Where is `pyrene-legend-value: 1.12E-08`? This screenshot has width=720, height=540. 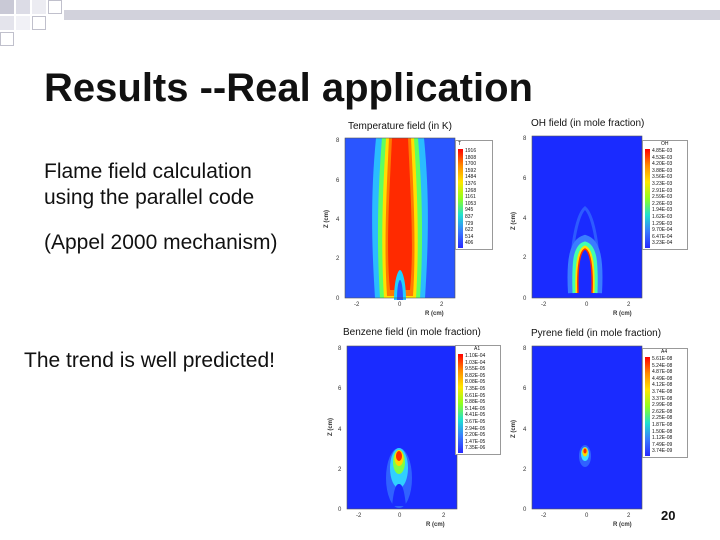 pyrene-legend-value: 1.12E-08 is located at coordinates (662, 438).